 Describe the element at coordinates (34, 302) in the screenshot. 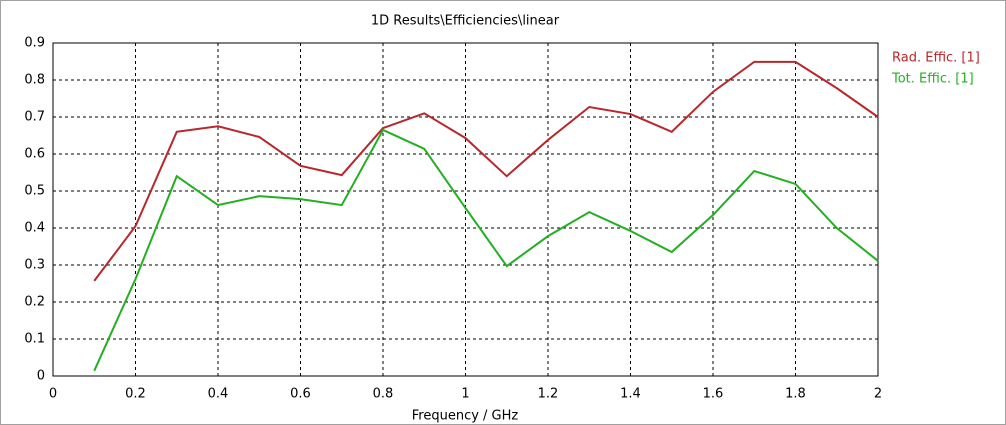

I see `y-tick-label: 0.2` at that location.